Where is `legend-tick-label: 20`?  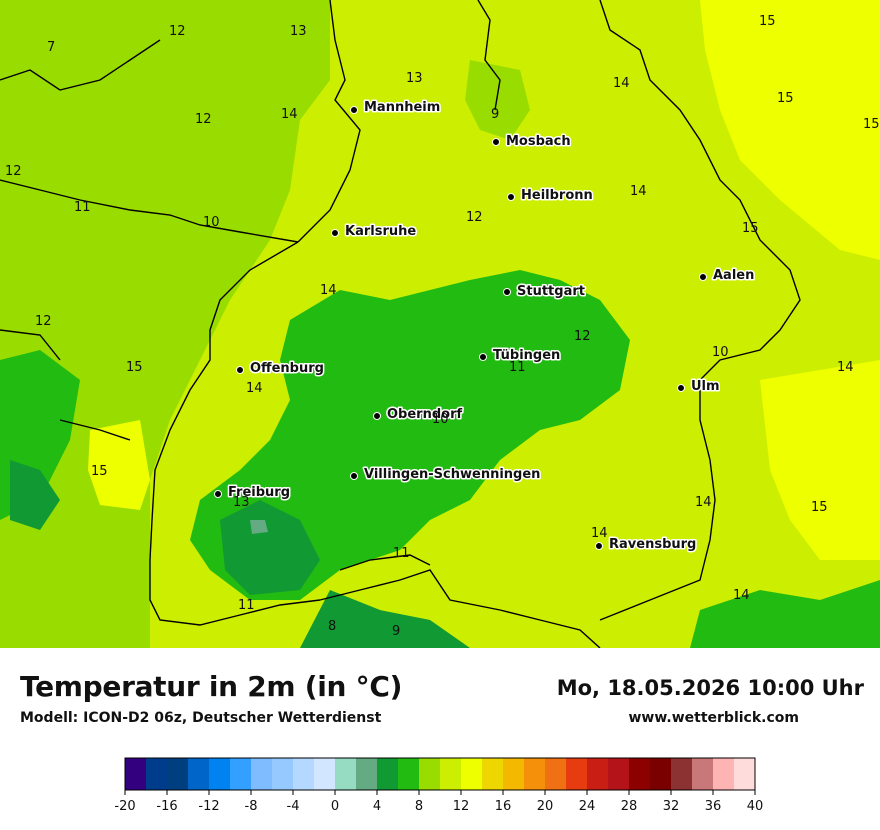 legend-tick-label: 20 is located at coordinates (545, 806).